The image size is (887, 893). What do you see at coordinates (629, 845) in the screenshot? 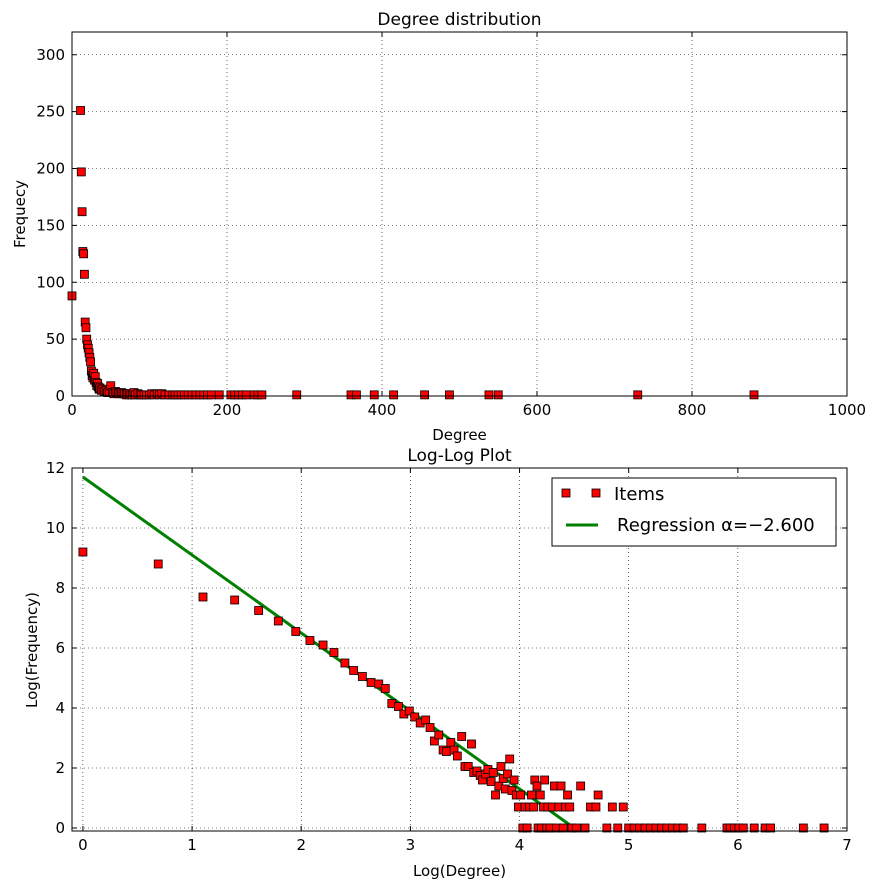
I see `x-tick-label: 5` at bounding box center [629, 845].